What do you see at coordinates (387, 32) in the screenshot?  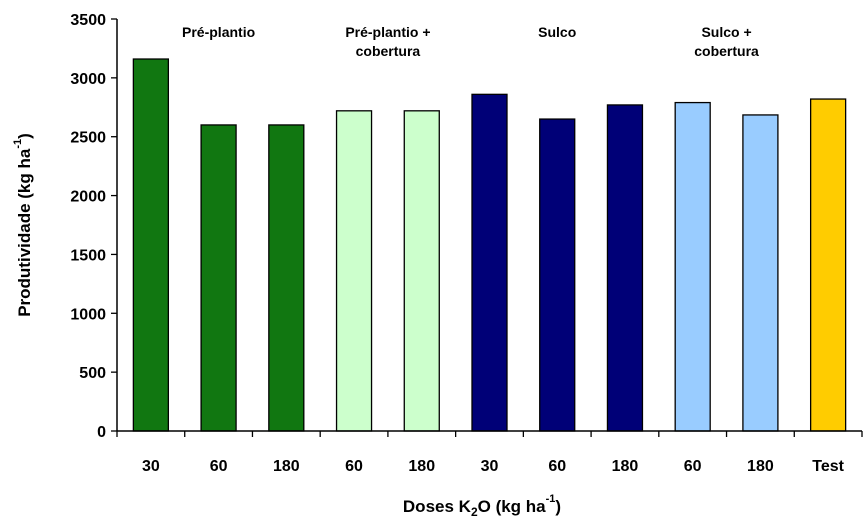 I see `group-label-line: Pré-plantio +` at bounding box center [387, 32].